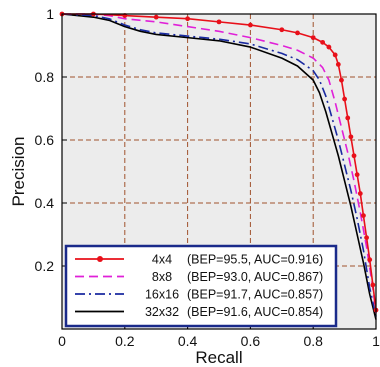 The width and height of the screenshot is (380, 367). I want to click on x-axis-label: Recall, so click(218, 357).